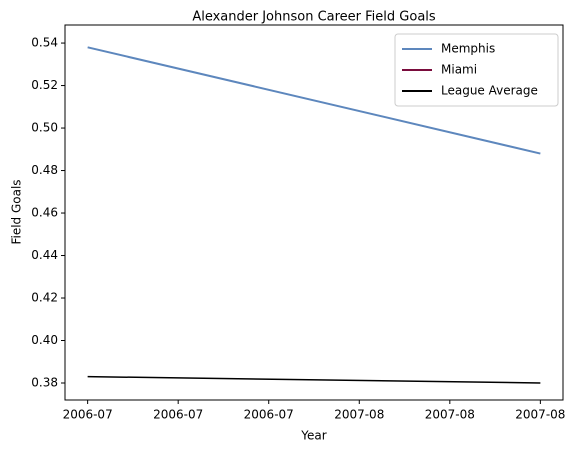  I want to click on y-tick-label: 0.52, so click(44, 85).